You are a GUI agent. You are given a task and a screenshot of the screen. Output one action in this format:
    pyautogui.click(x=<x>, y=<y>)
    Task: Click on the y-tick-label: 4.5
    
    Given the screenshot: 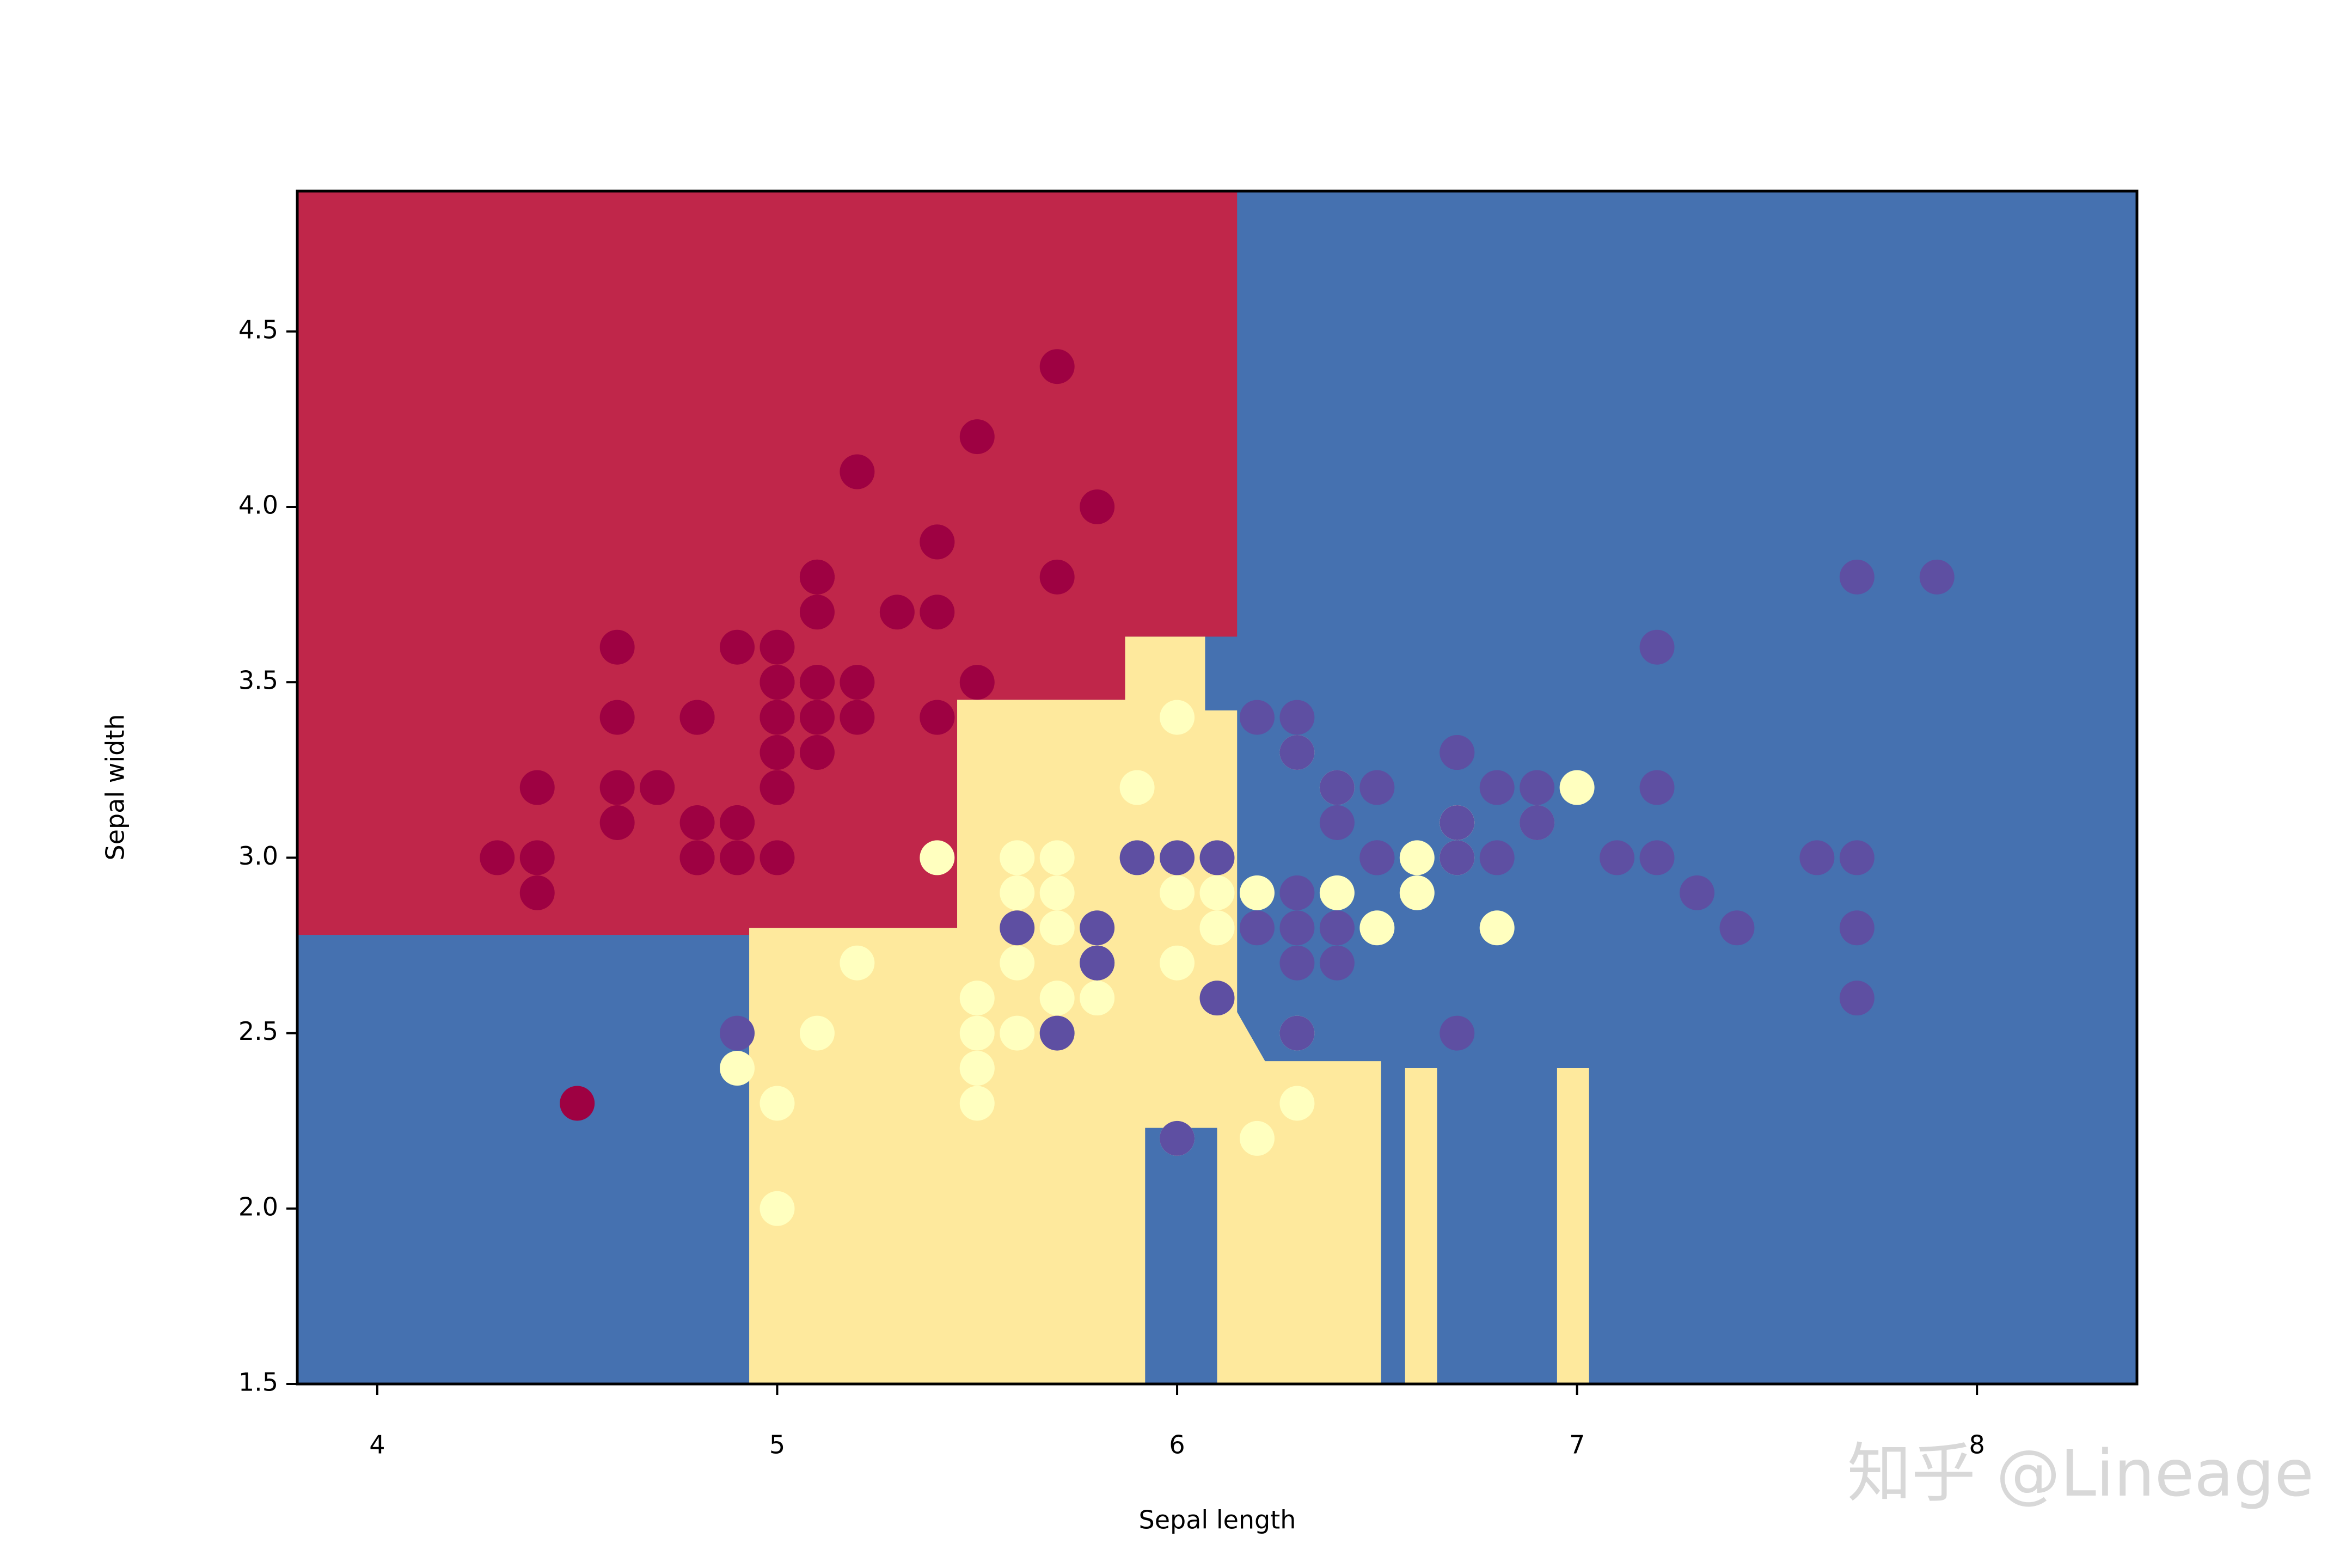 What is the action you would take?
    pyautogui.click(x=258, y=329)
    